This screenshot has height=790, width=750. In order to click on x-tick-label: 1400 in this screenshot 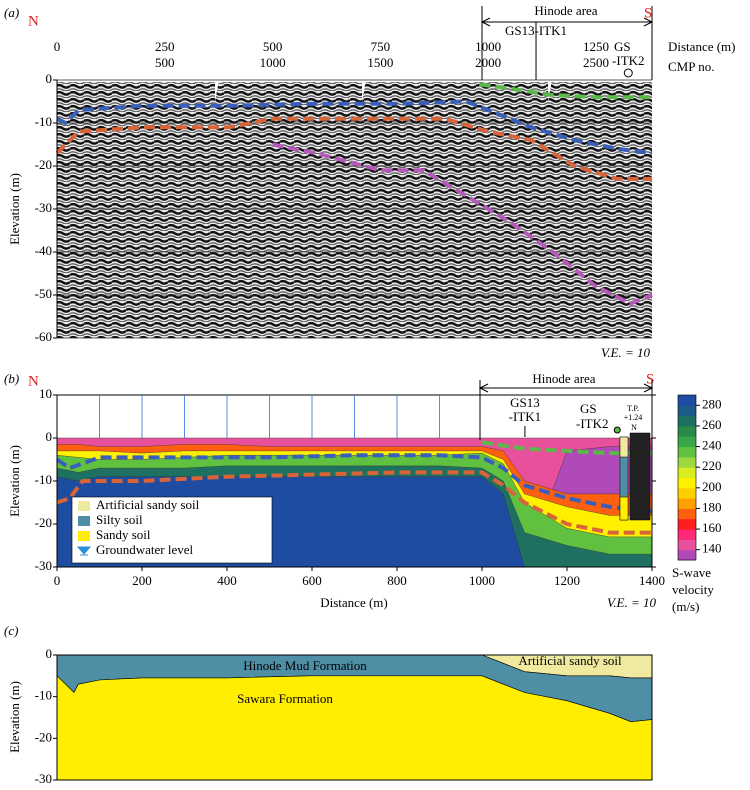, I will do `click(652, 580)`.